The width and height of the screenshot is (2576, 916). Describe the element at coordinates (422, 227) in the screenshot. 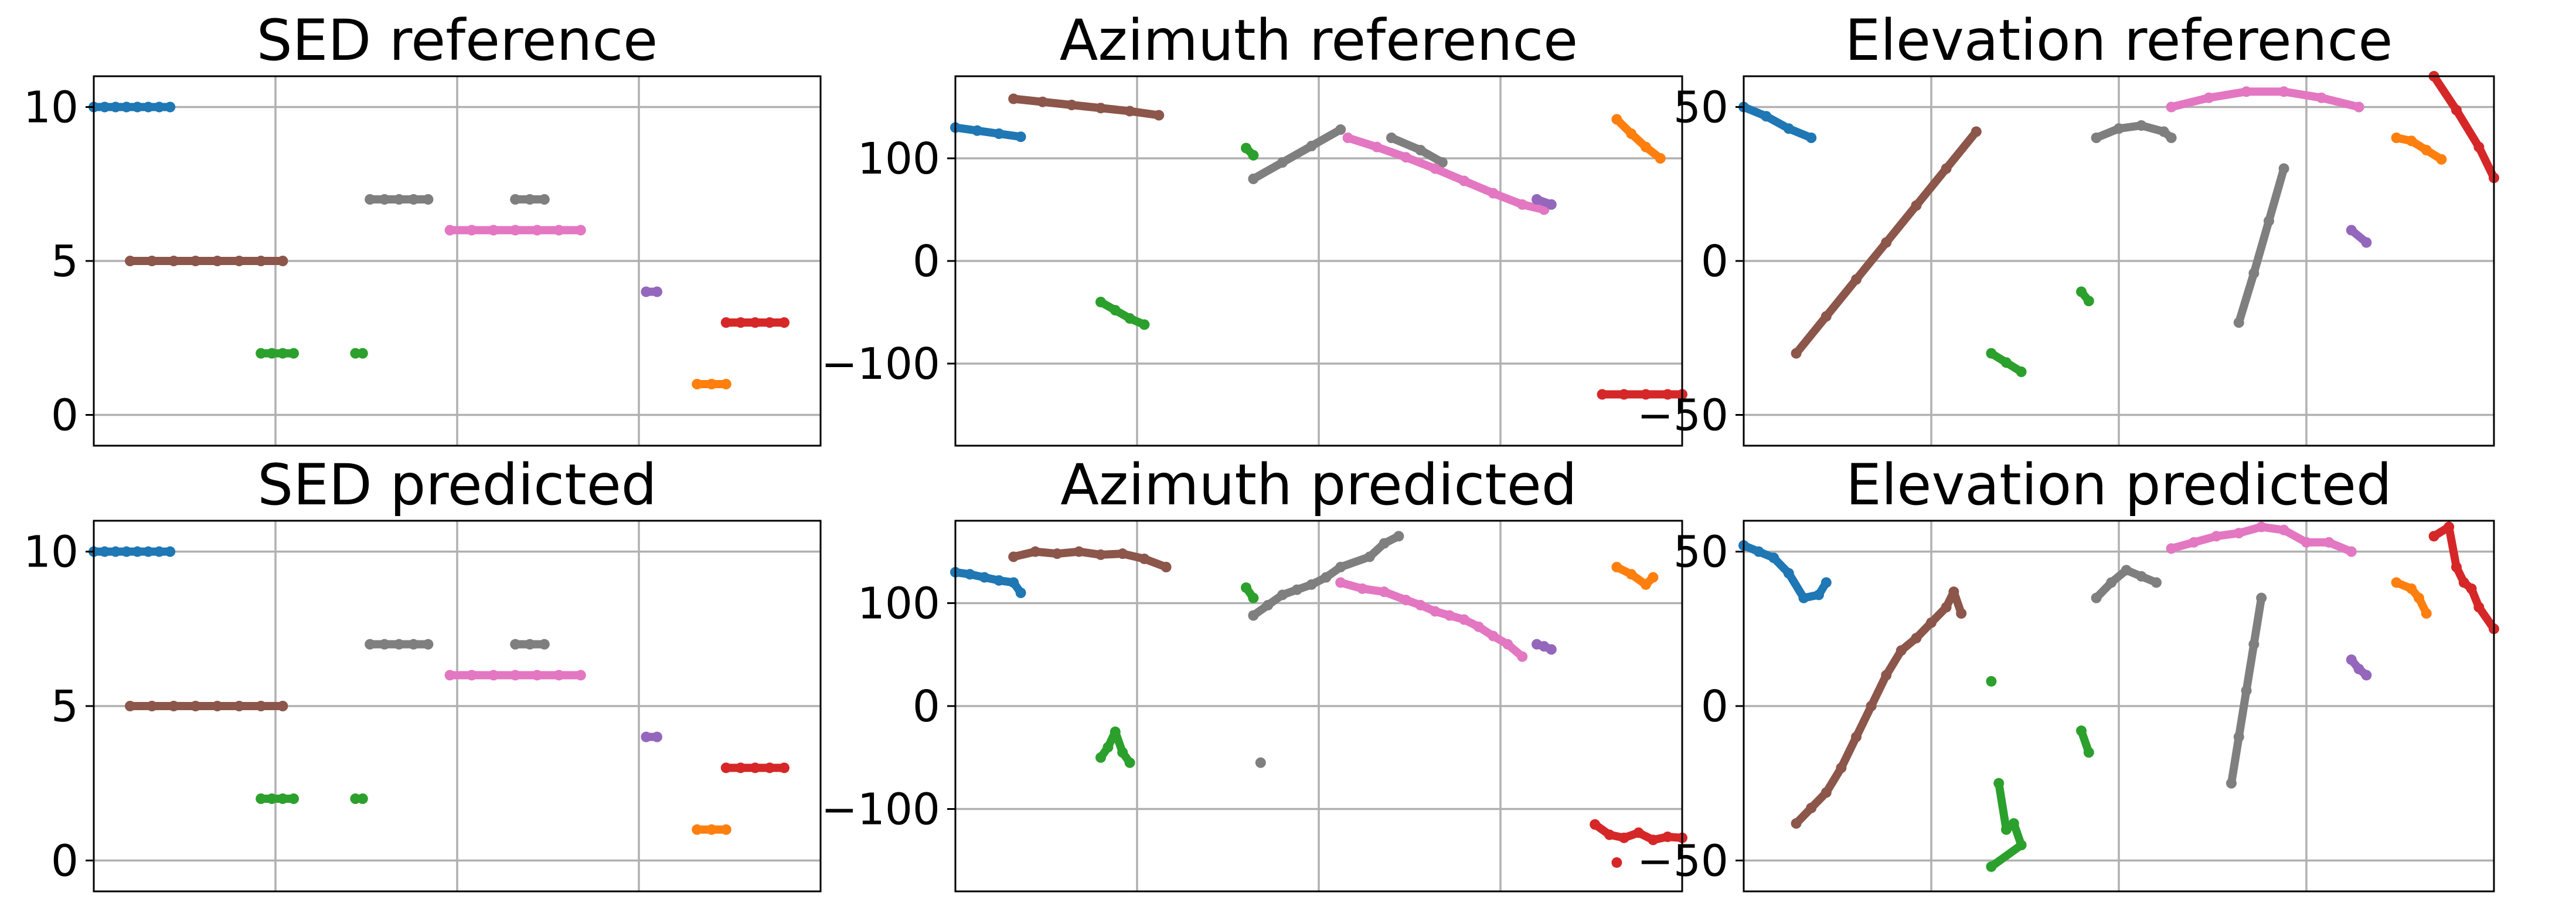

I see `chart-panel-1: 0 5 10 SED reference` at that location.